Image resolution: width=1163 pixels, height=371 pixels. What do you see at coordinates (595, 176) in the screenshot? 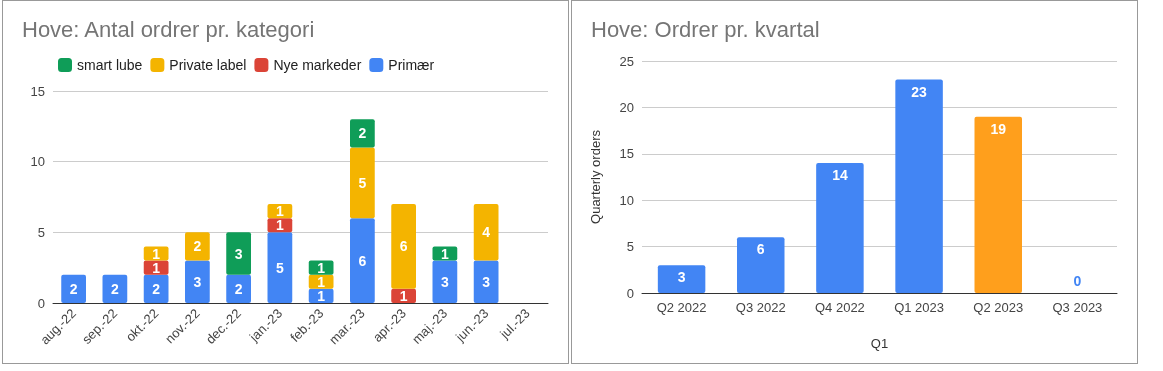
I see `y-axis-title: Quarterly orders` at bounding box center [595, 176].